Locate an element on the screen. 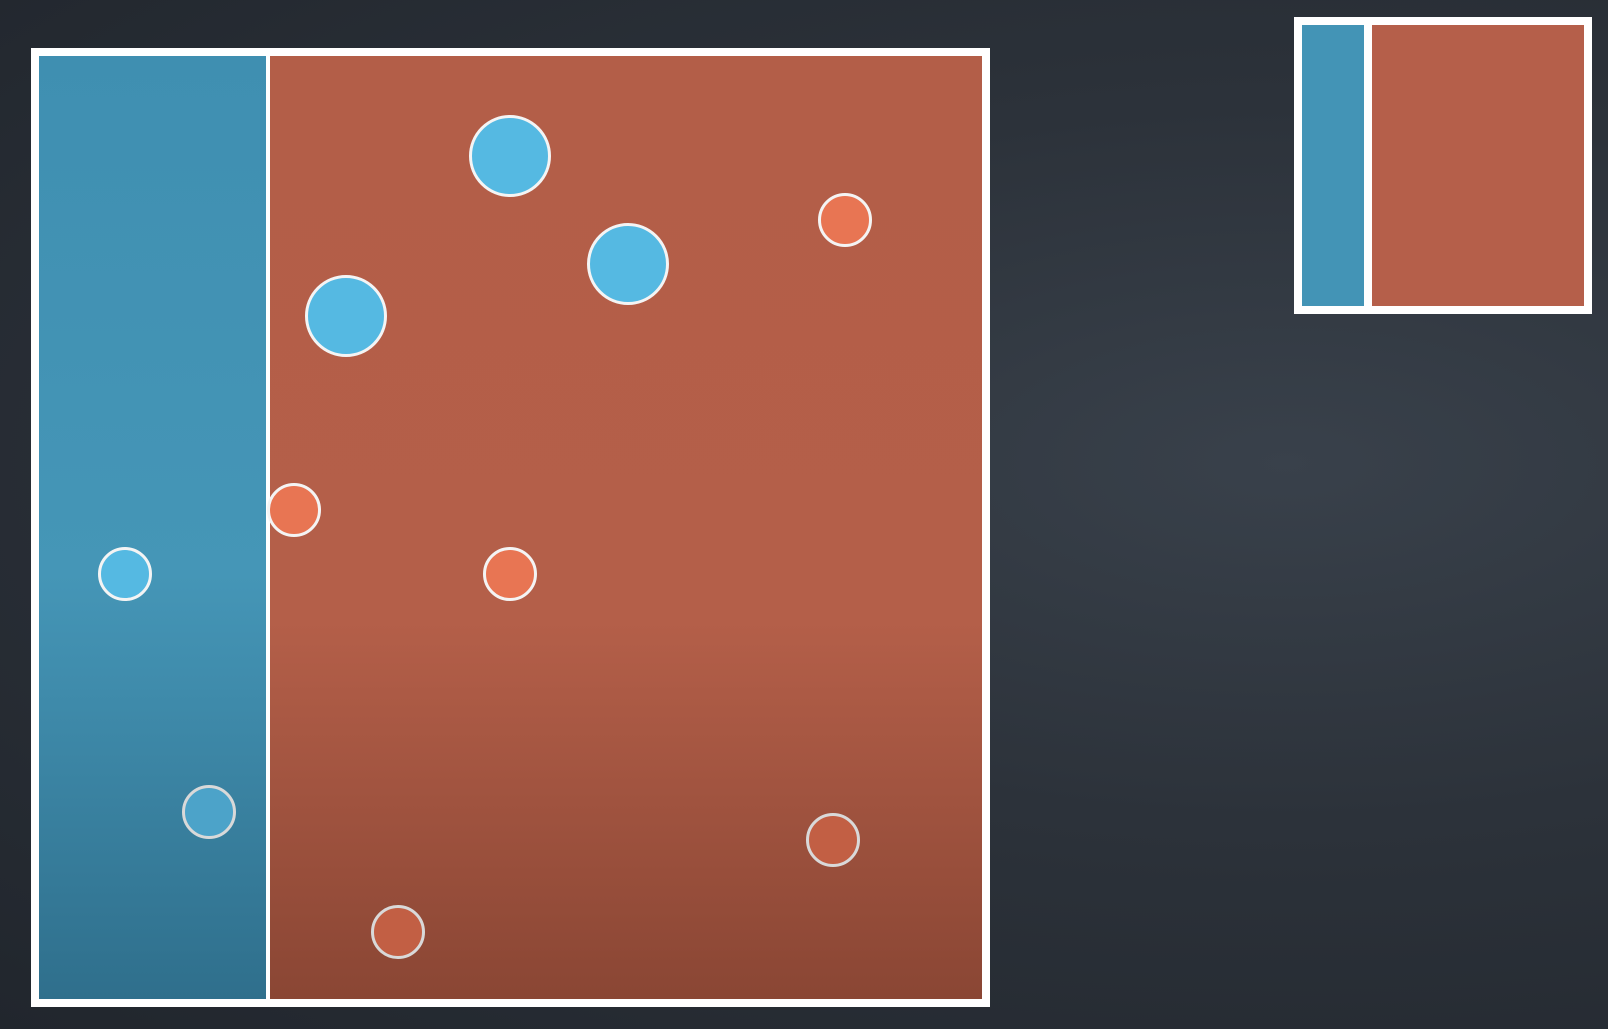 This screenshot has height=1029, width=1608. thumbnail-red-region is located at coordinates (1478, 165).